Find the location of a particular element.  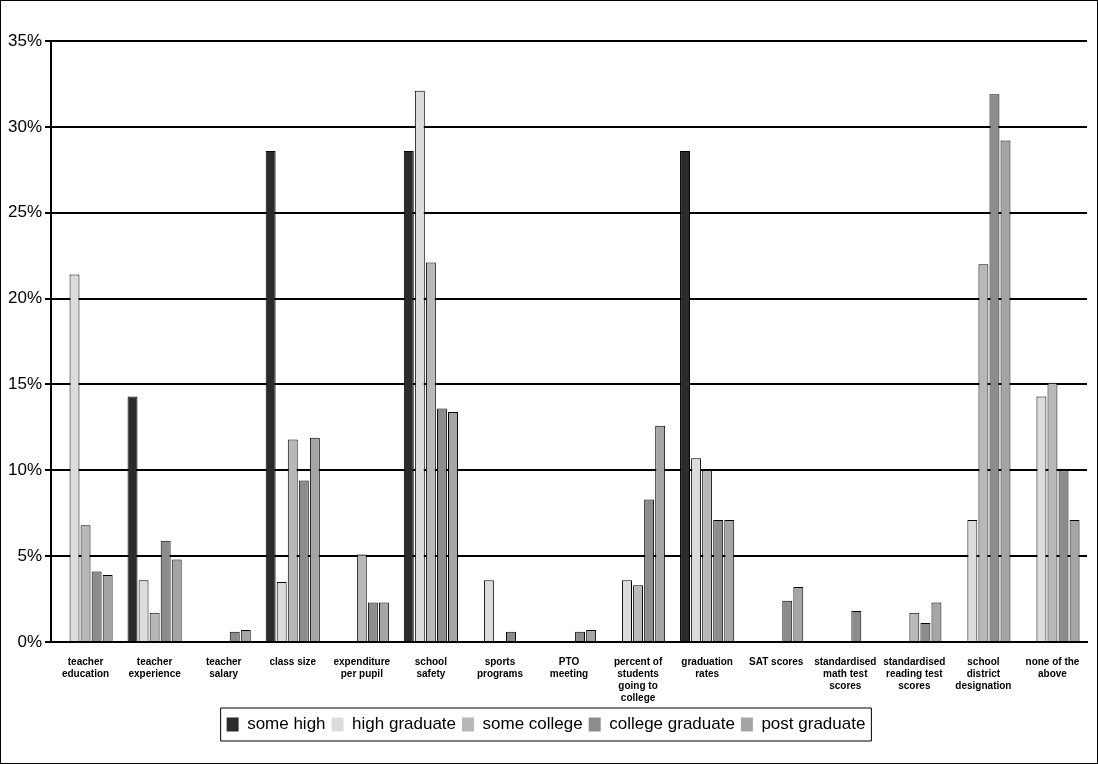

y-tick-label: 0% is located at coordinates (30, 641).